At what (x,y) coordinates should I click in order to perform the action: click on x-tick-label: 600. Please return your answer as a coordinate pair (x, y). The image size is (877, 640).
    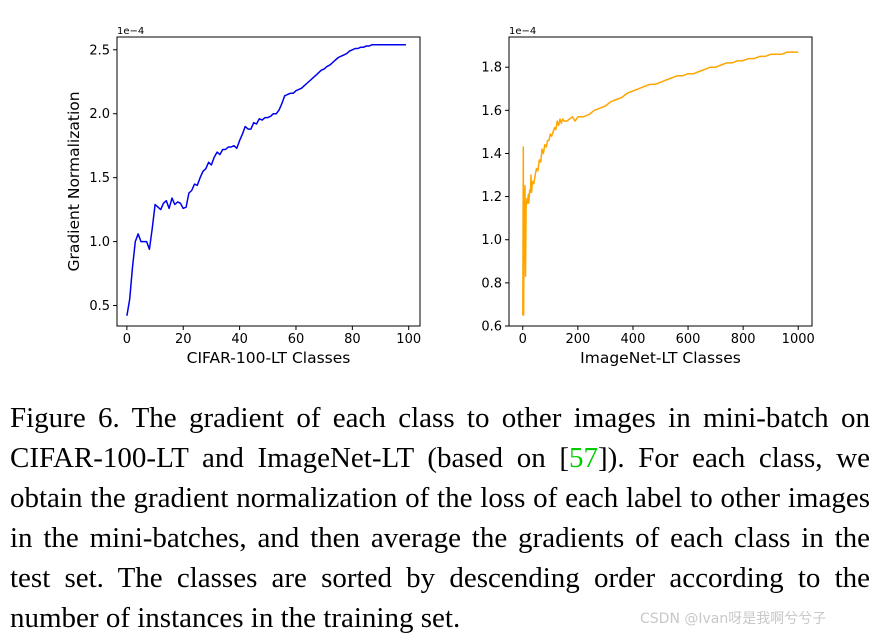
    Looking at the image, I should click on (688, 339).